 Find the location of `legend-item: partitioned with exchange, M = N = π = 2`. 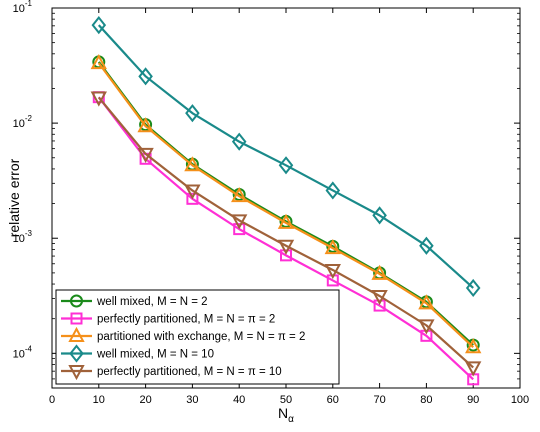

legend-item: partitioned with exchange, M = N = π = 2 is located at coordinates (183, 334).